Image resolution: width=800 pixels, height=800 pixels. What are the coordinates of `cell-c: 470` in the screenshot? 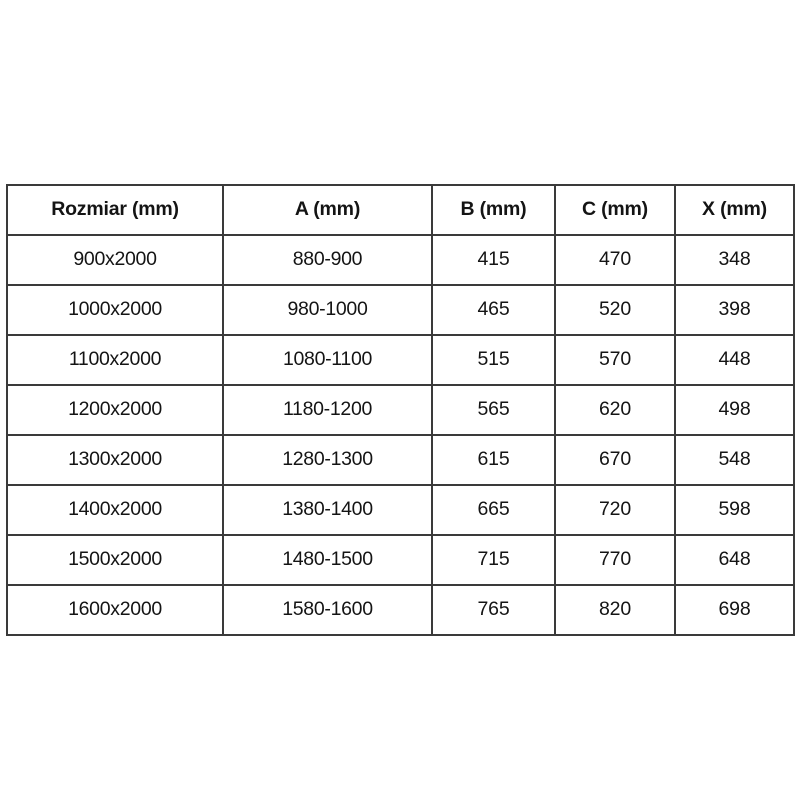 It's located at (615, 260).